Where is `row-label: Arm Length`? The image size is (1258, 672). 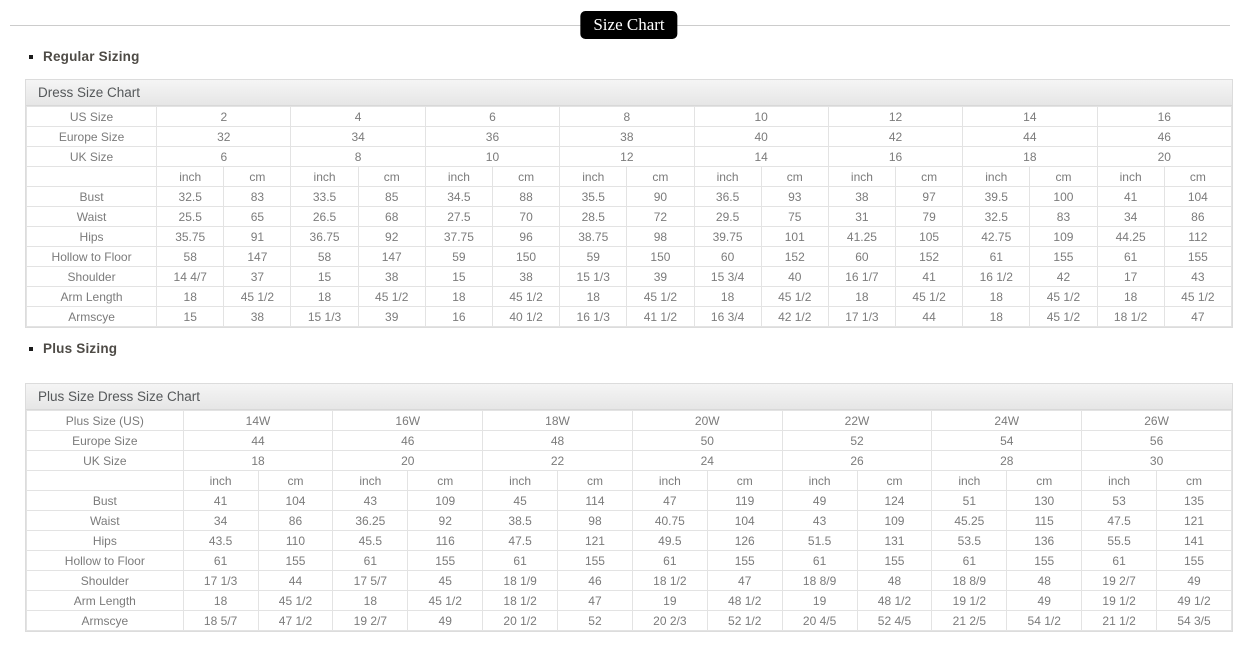
row-label: Arm Length is located at coordinates (105, 600).